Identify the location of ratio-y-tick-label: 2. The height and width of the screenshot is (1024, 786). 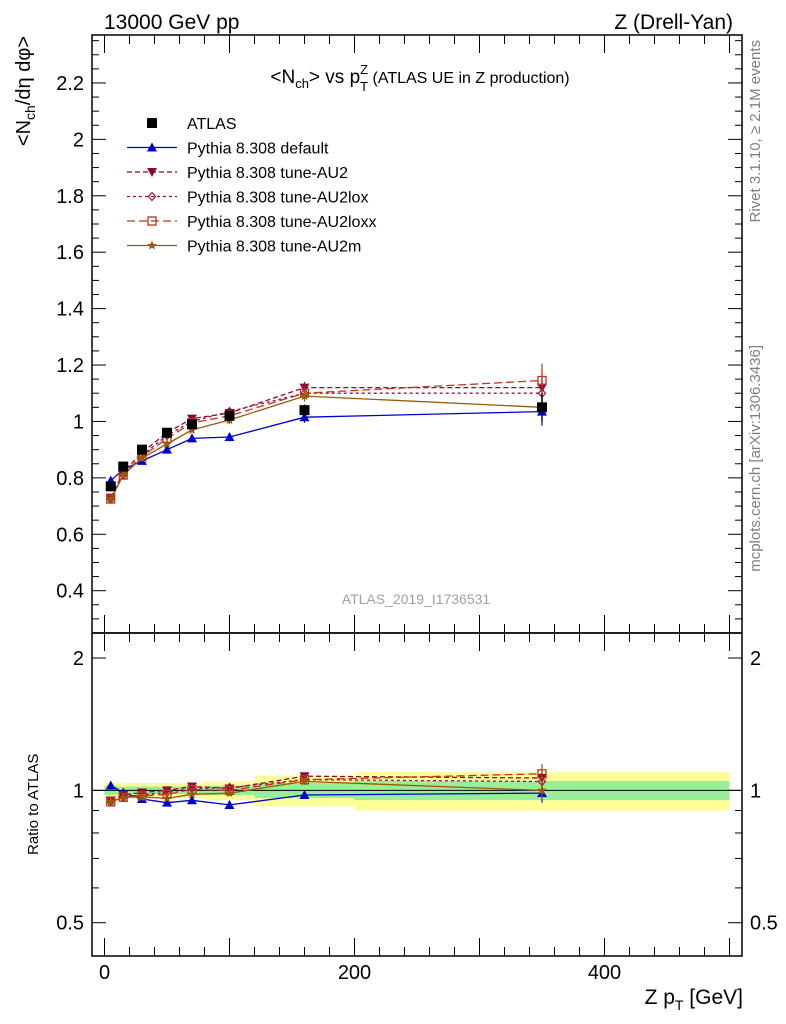
(78, 659).